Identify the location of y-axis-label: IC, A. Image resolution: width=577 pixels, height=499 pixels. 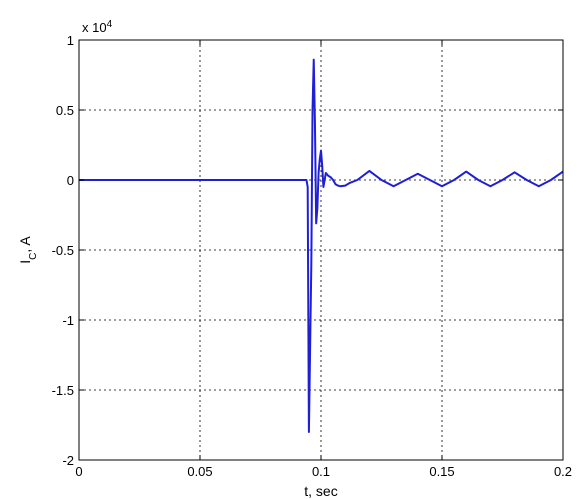
(28, 250).